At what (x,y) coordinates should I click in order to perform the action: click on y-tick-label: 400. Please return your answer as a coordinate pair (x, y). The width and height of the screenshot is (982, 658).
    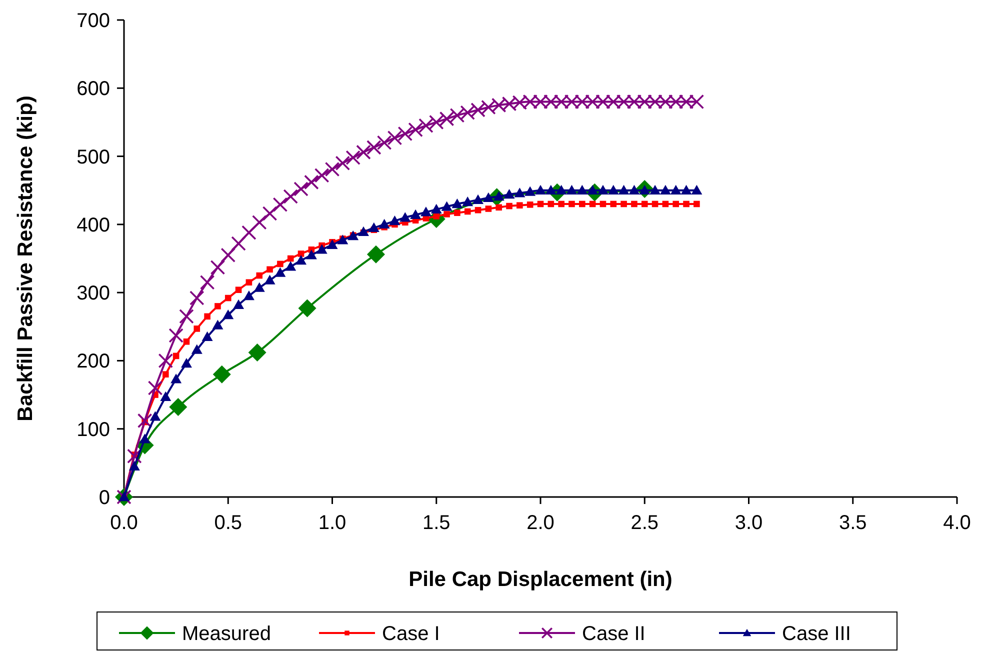
    Looking at the image, I should click on (93, 225).